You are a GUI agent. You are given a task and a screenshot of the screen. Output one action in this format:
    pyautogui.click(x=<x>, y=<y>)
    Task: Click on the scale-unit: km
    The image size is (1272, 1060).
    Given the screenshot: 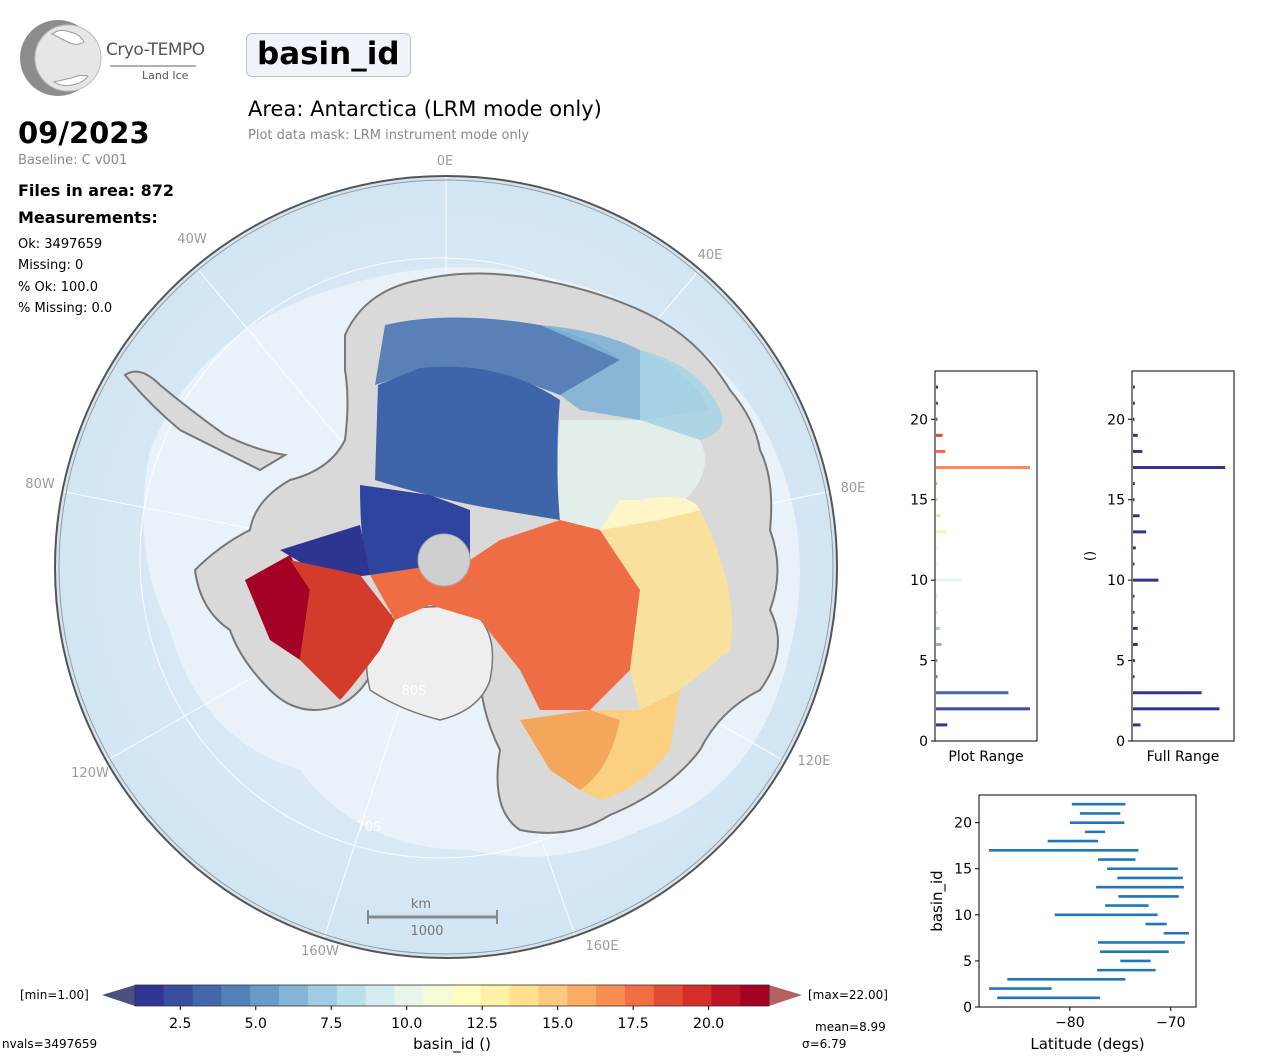 What is the action you would take?
    pyautogui.click(x=421, y=904)
    